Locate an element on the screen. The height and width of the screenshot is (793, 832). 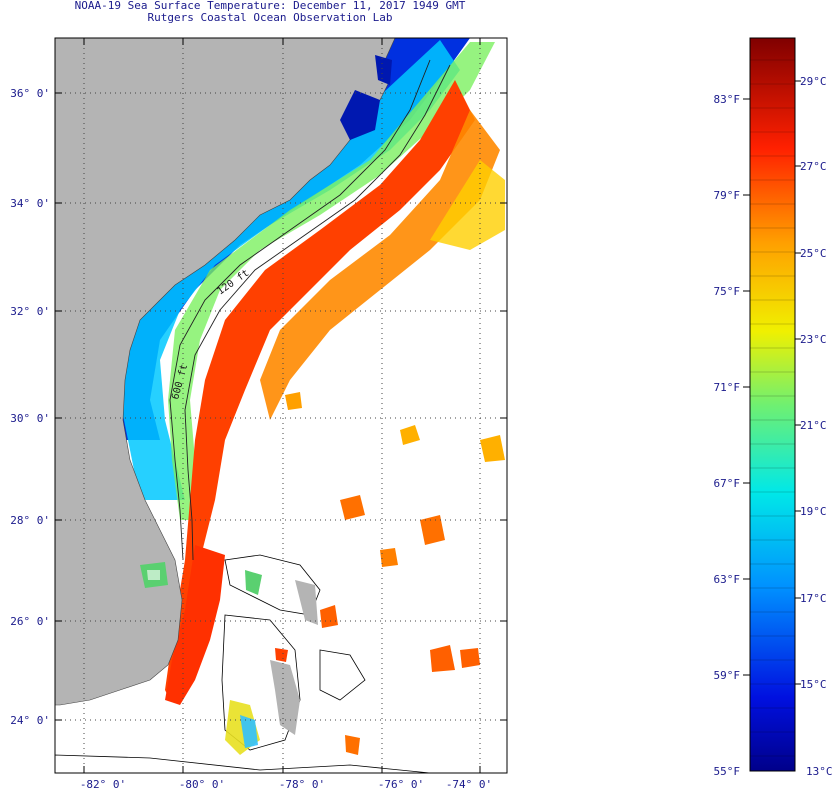
exuma-bank is located at coordinates (342, 675).